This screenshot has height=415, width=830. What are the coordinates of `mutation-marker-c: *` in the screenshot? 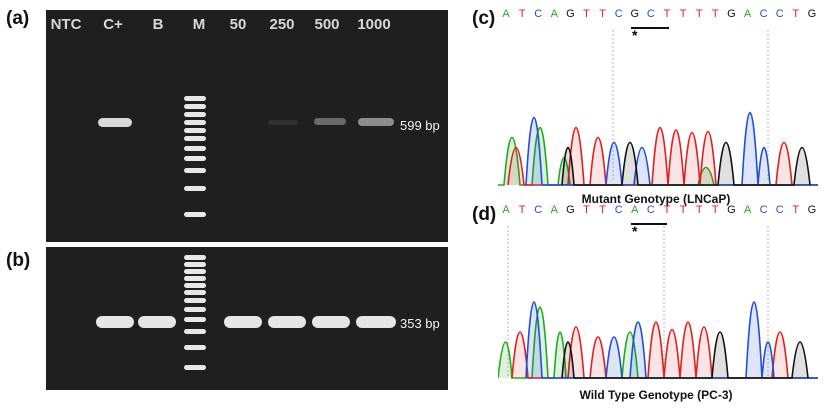 It's located at (635, 35).